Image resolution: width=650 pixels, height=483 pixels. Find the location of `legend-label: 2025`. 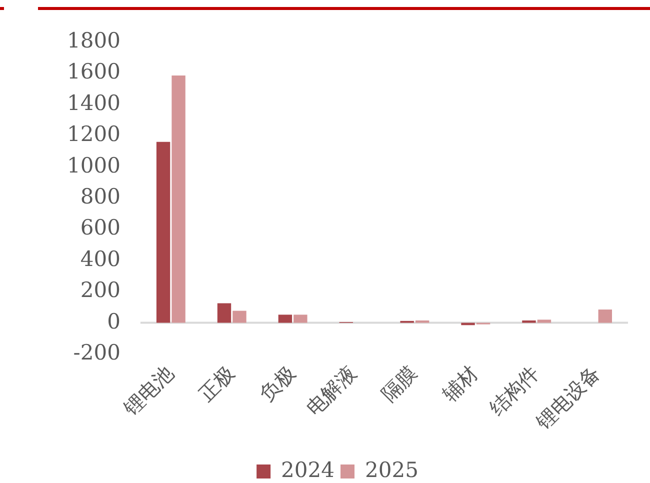

legend-label: 2025 is located at coordinates (391, 470).